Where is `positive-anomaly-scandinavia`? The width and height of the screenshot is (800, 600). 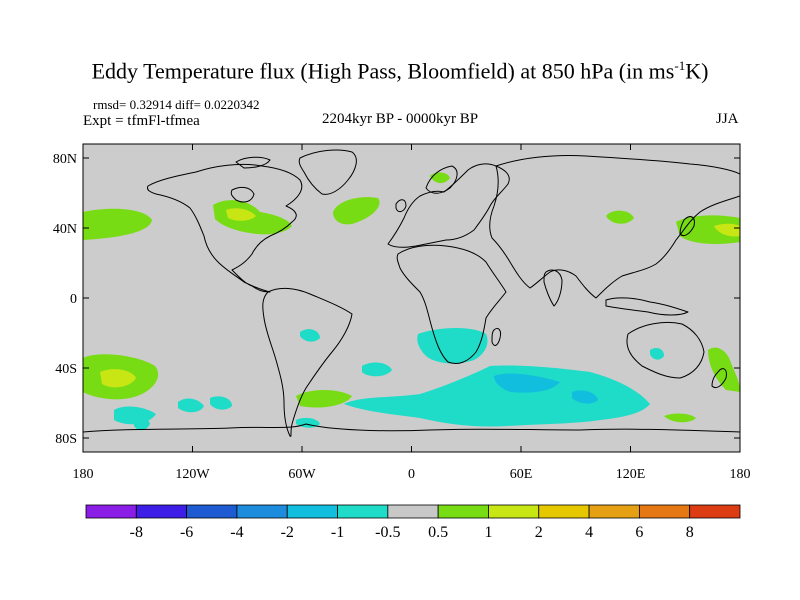 positive-anomaly-scandinavia is located at coordinates (440, 178).